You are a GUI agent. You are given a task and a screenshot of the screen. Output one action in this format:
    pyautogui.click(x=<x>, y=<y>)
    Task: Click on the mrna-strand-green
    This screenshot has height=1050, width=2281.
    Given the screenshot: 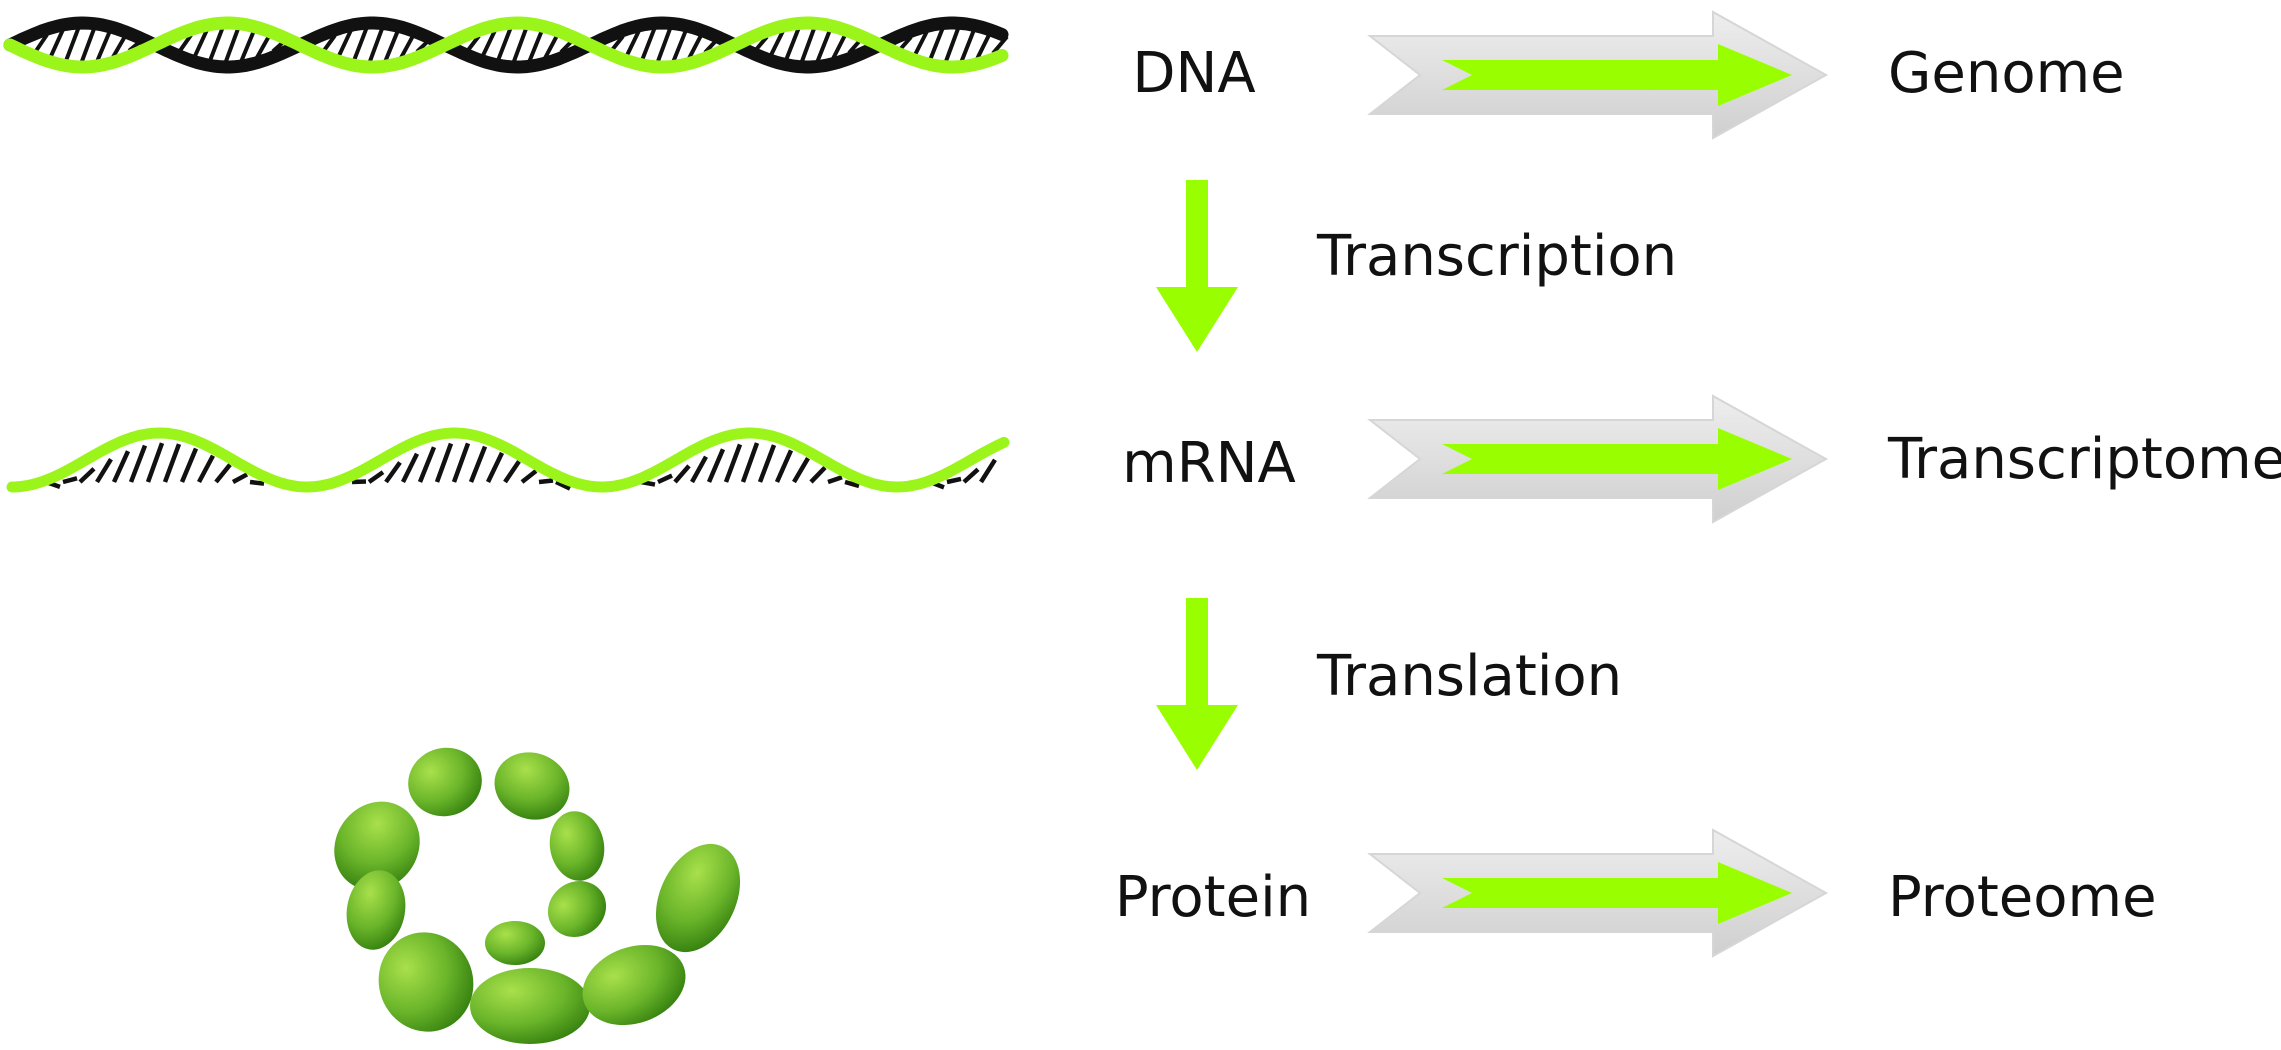 What is the action you would take?
    pyautogui.click(x=508, y=460)
    